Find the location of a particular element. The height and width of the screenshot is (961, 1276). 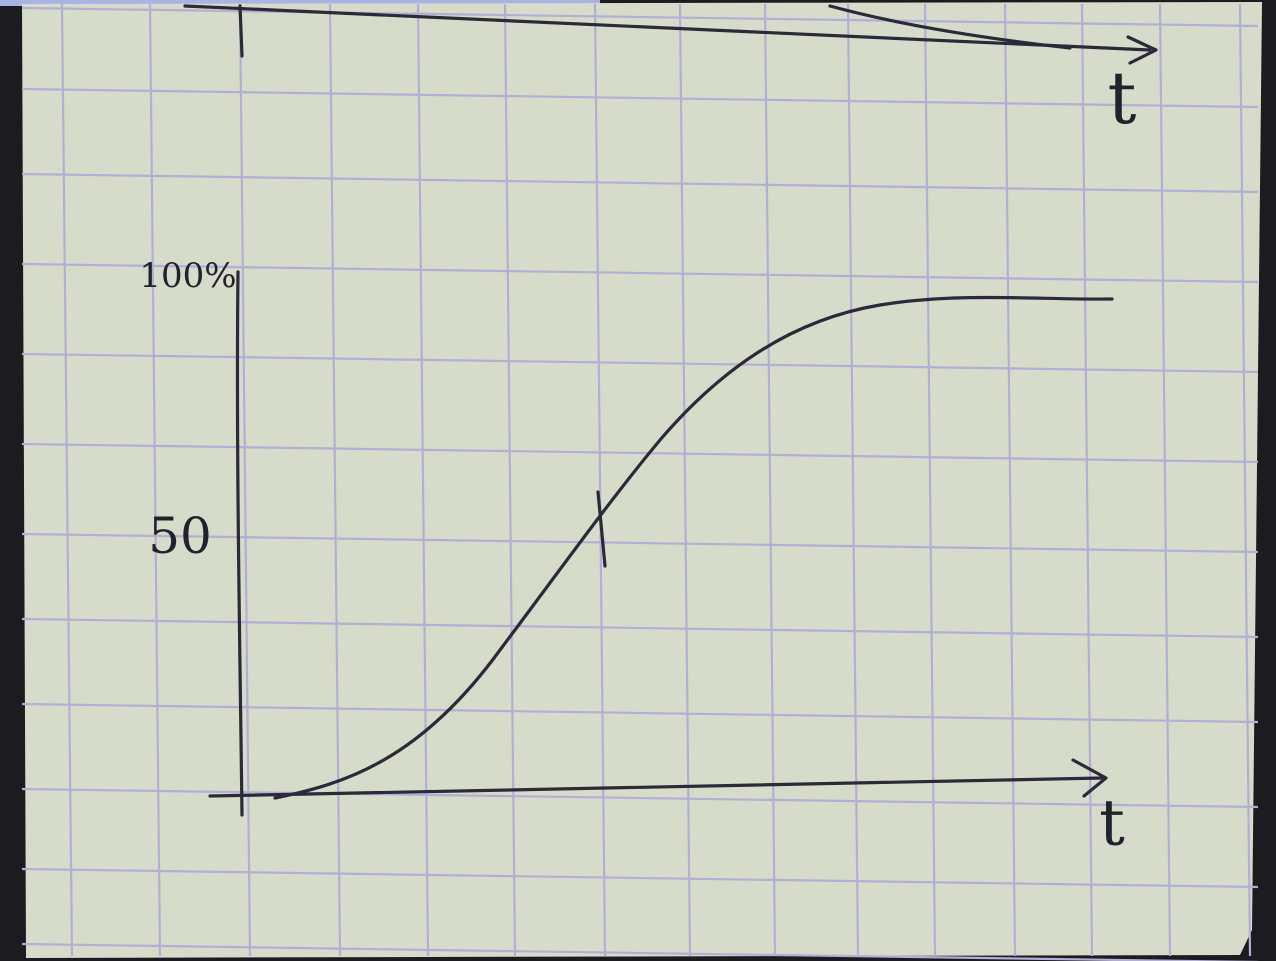

y-axis is located at coordinates (239, 543).